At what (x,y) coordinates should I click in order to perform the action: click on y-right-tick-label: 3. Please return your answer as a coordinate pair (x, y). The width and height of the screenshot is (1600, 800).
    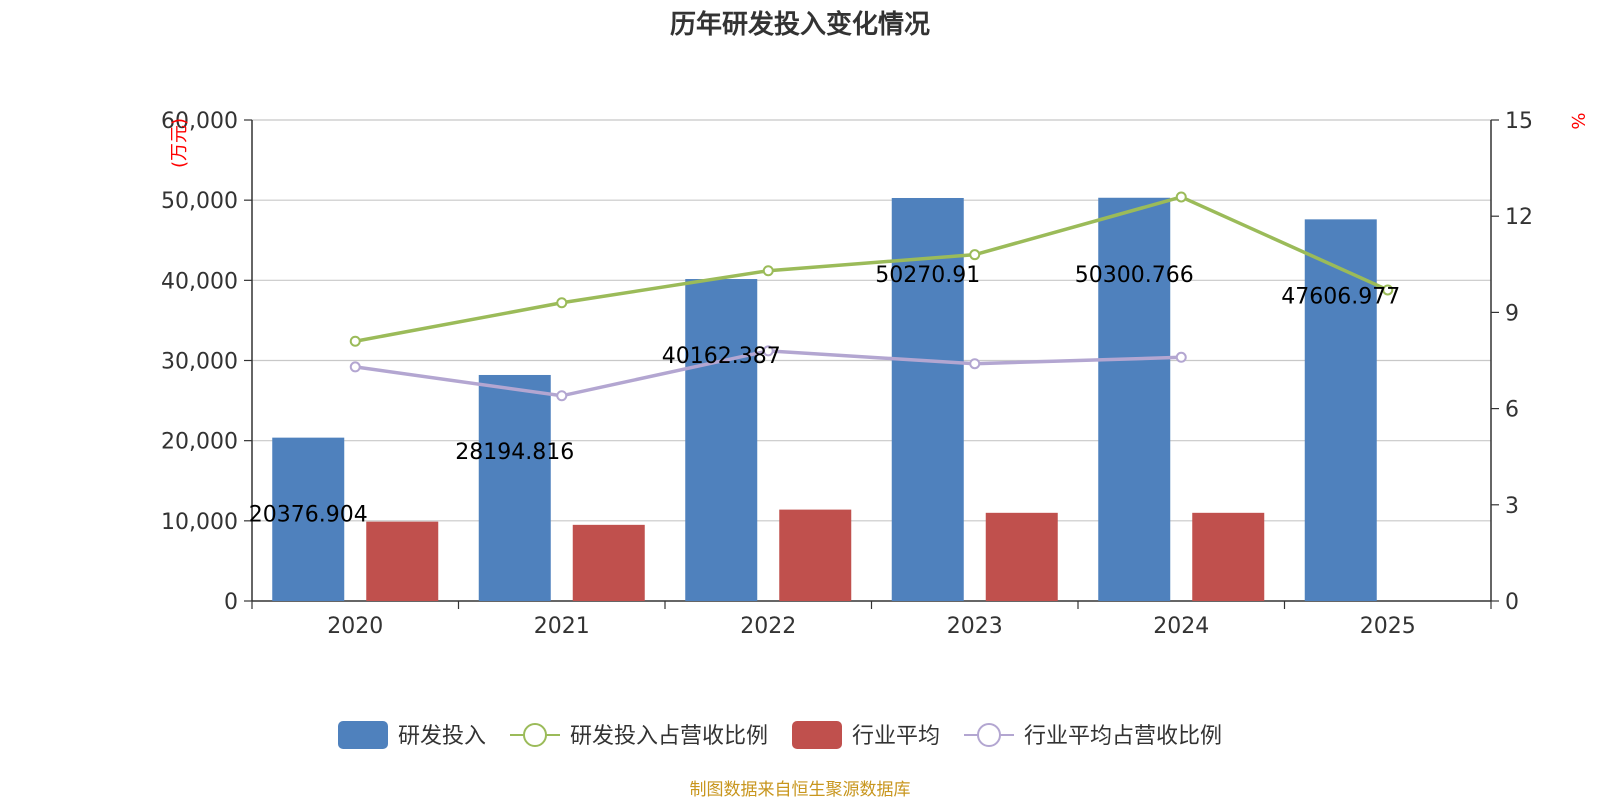
    Looking at the image, I should click on (1512, 506).